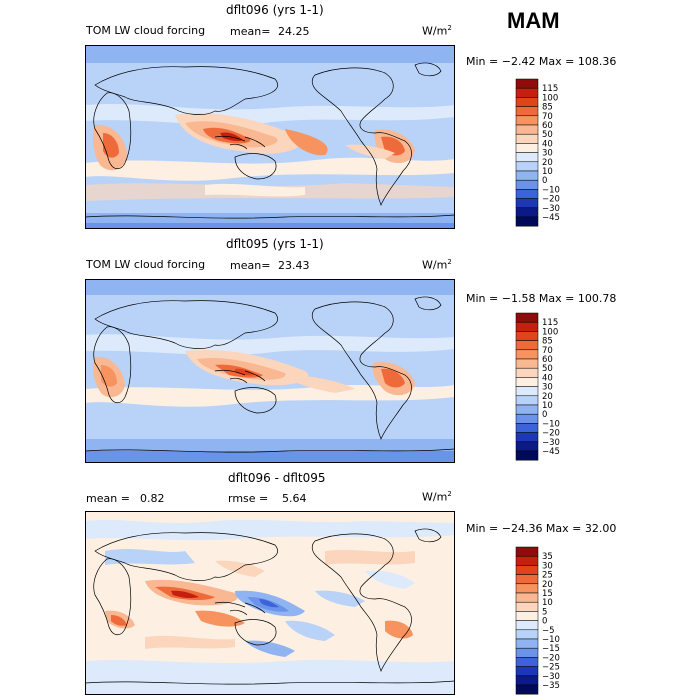 The height and width of the screenshot is (700, 700). I want to click on panel2-colorbar-label: 50, so click(547, 369).